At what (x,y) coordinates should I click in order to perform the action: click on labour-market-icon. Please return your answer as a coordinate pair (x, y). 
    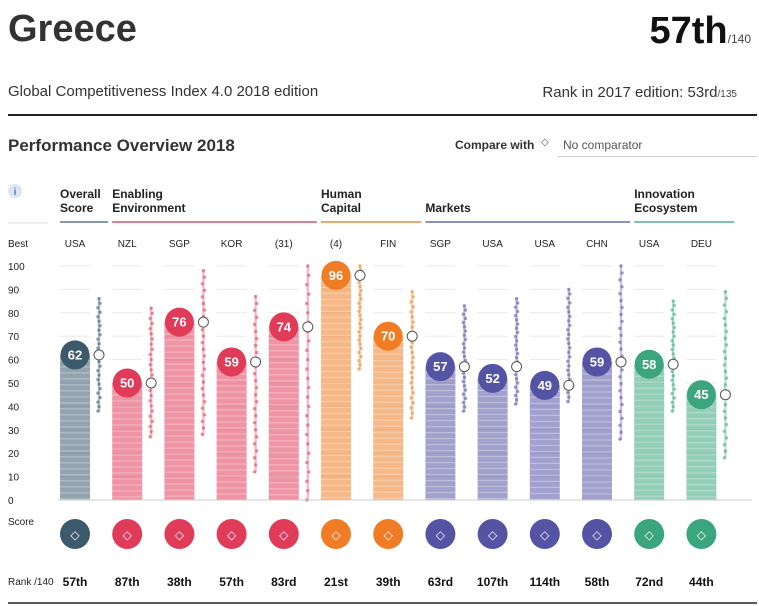
    Looking at the image, I should click on (492, 534).